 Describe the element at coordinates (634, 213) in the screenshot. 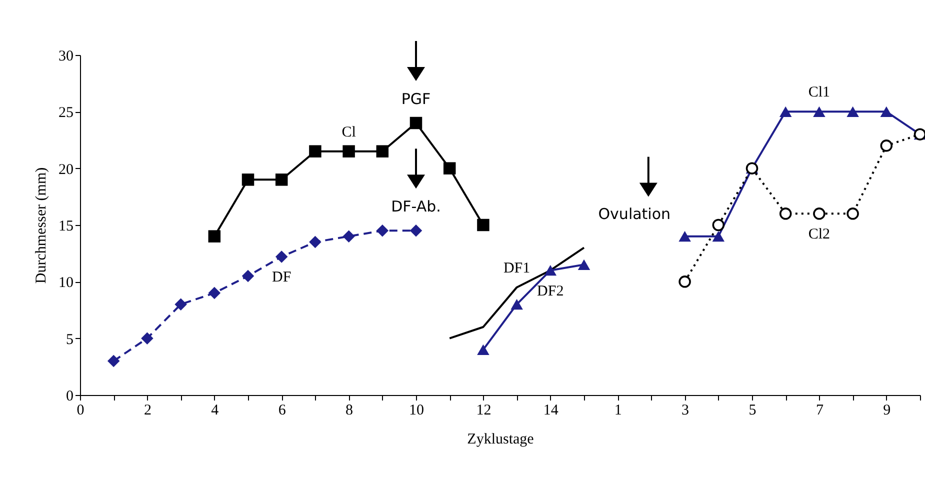

I see `annotation: Ovulation` at that location.